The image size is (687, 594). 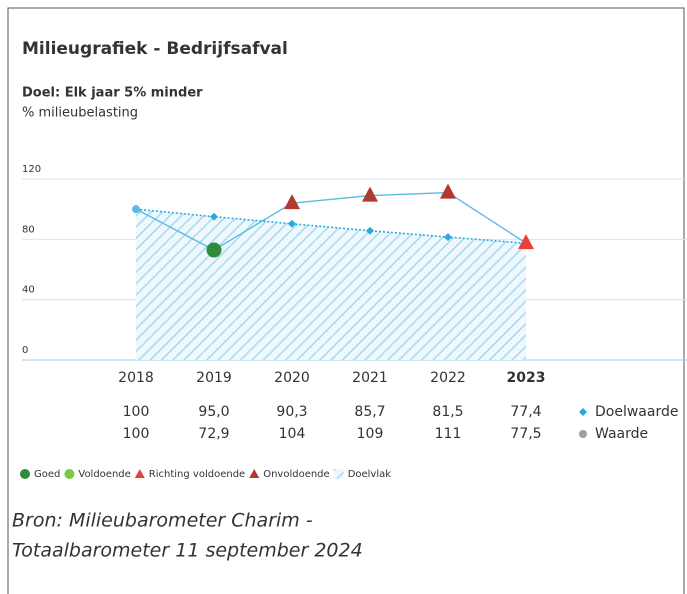 What do you see at coordinates (292, 434) in the screenshot?
I see `value-label: 104` at bounding box center [292, 434].